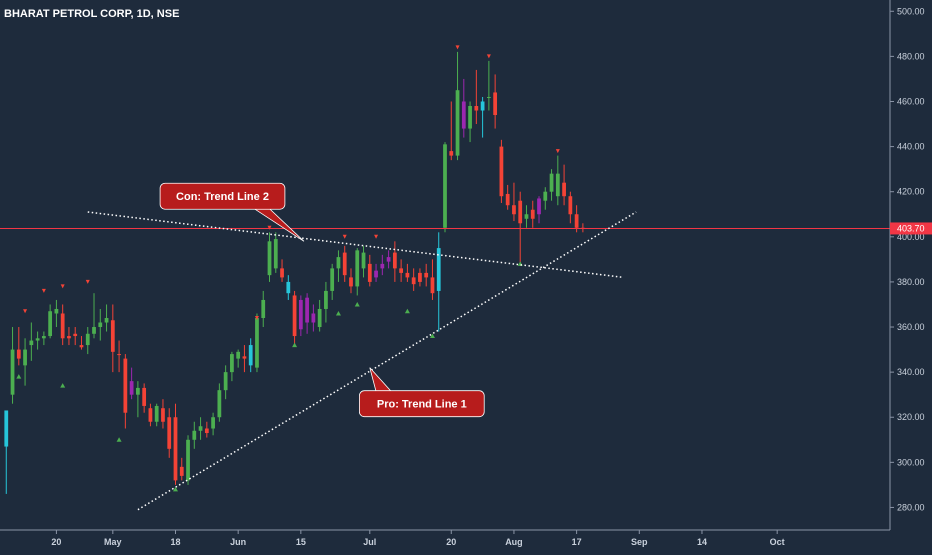 This screenshot has width=932, height=555. I want to click on time-tick-label: Aug, so click(514, 542).